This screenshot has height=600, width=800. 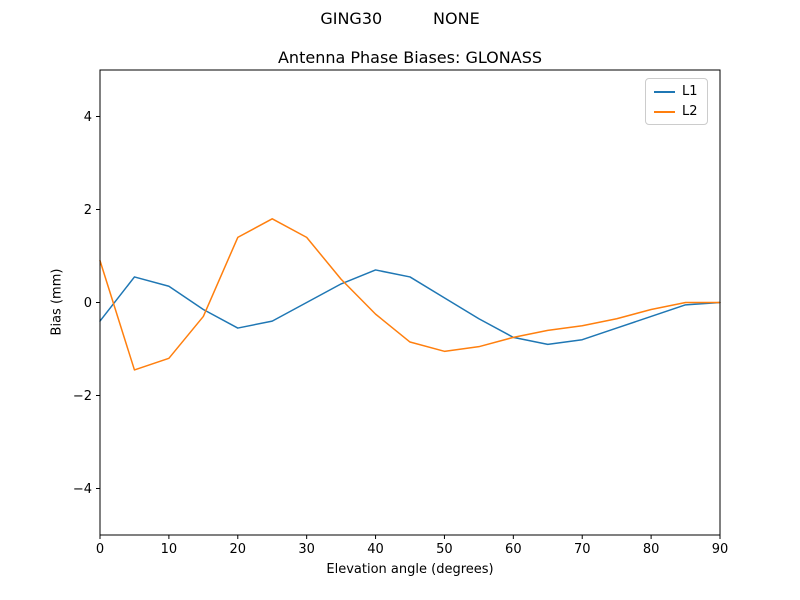 What do you see at coordinates (690, 111) in the screenshot?
I see `legend-label-l2: L2` at bounding box center [690, 111].